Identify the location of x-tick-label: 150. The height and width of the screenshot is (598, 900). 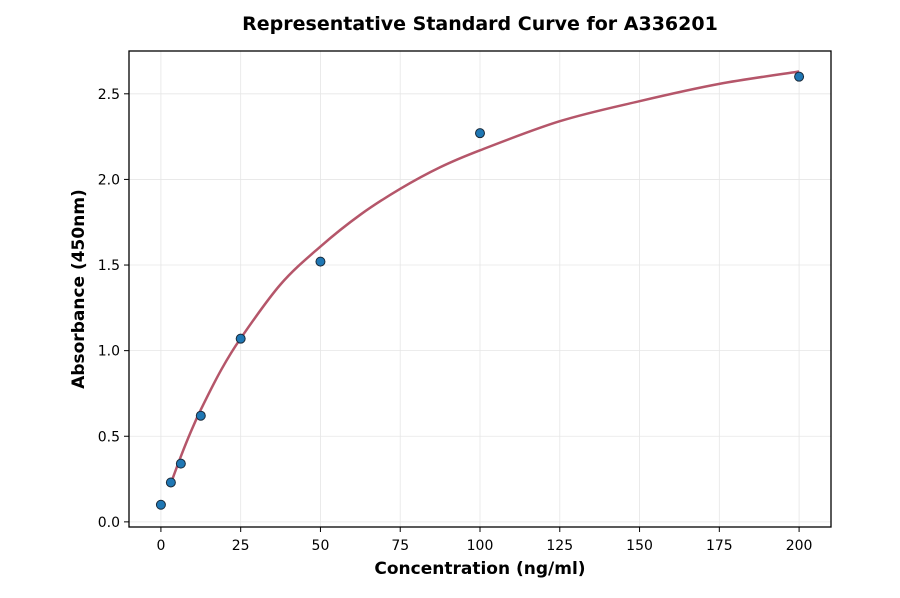
(639, 546).